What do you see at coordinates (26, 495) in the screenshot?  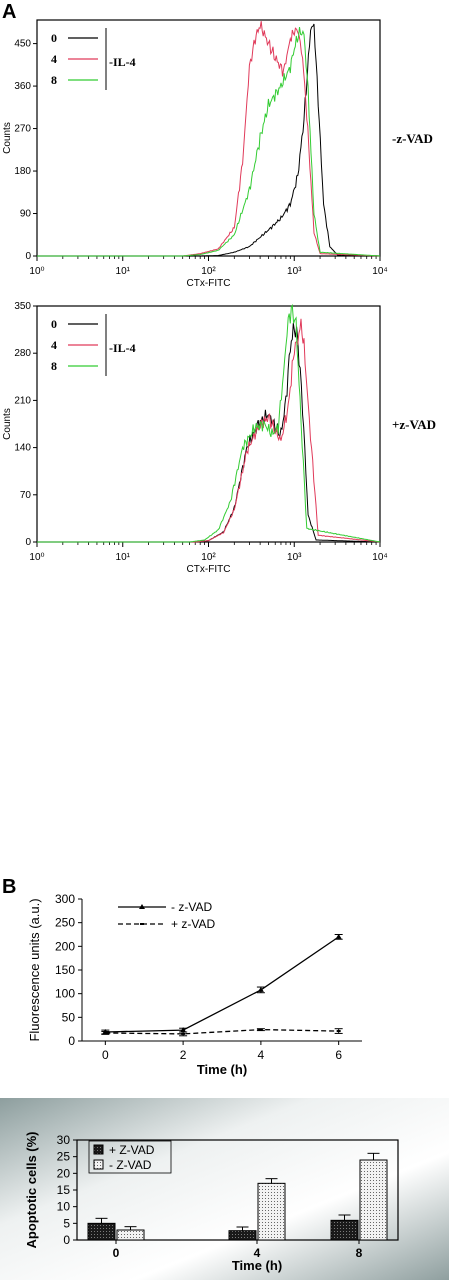 I see `y-tick-label: 70` at bounding box center [26, 495].